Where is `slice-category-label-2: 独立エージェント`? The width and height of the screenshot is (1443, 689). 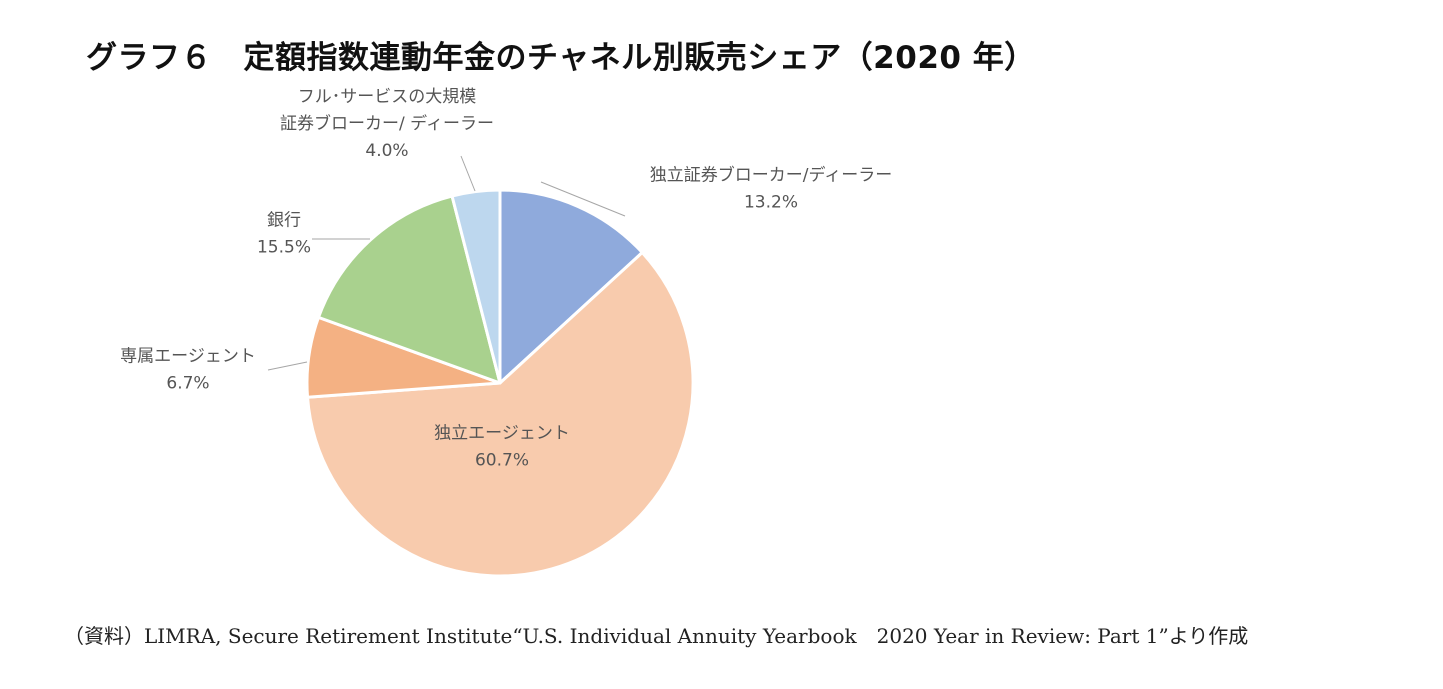 slice-category-label-2: 独立エージェント is located at coordinates (502, 434).